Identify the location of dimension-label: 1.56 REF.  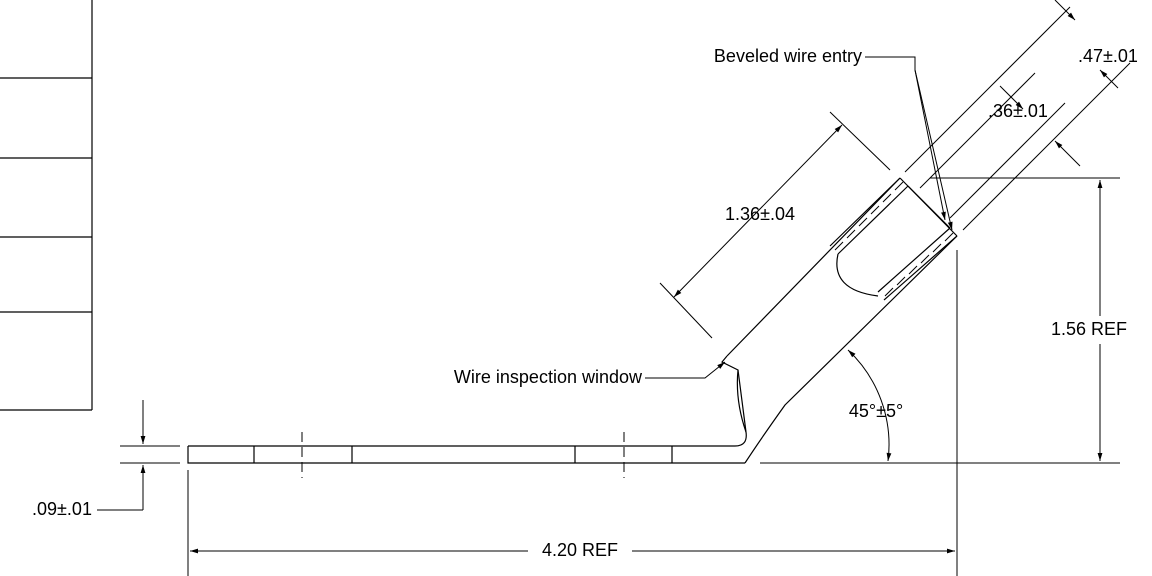
(1089, 329).